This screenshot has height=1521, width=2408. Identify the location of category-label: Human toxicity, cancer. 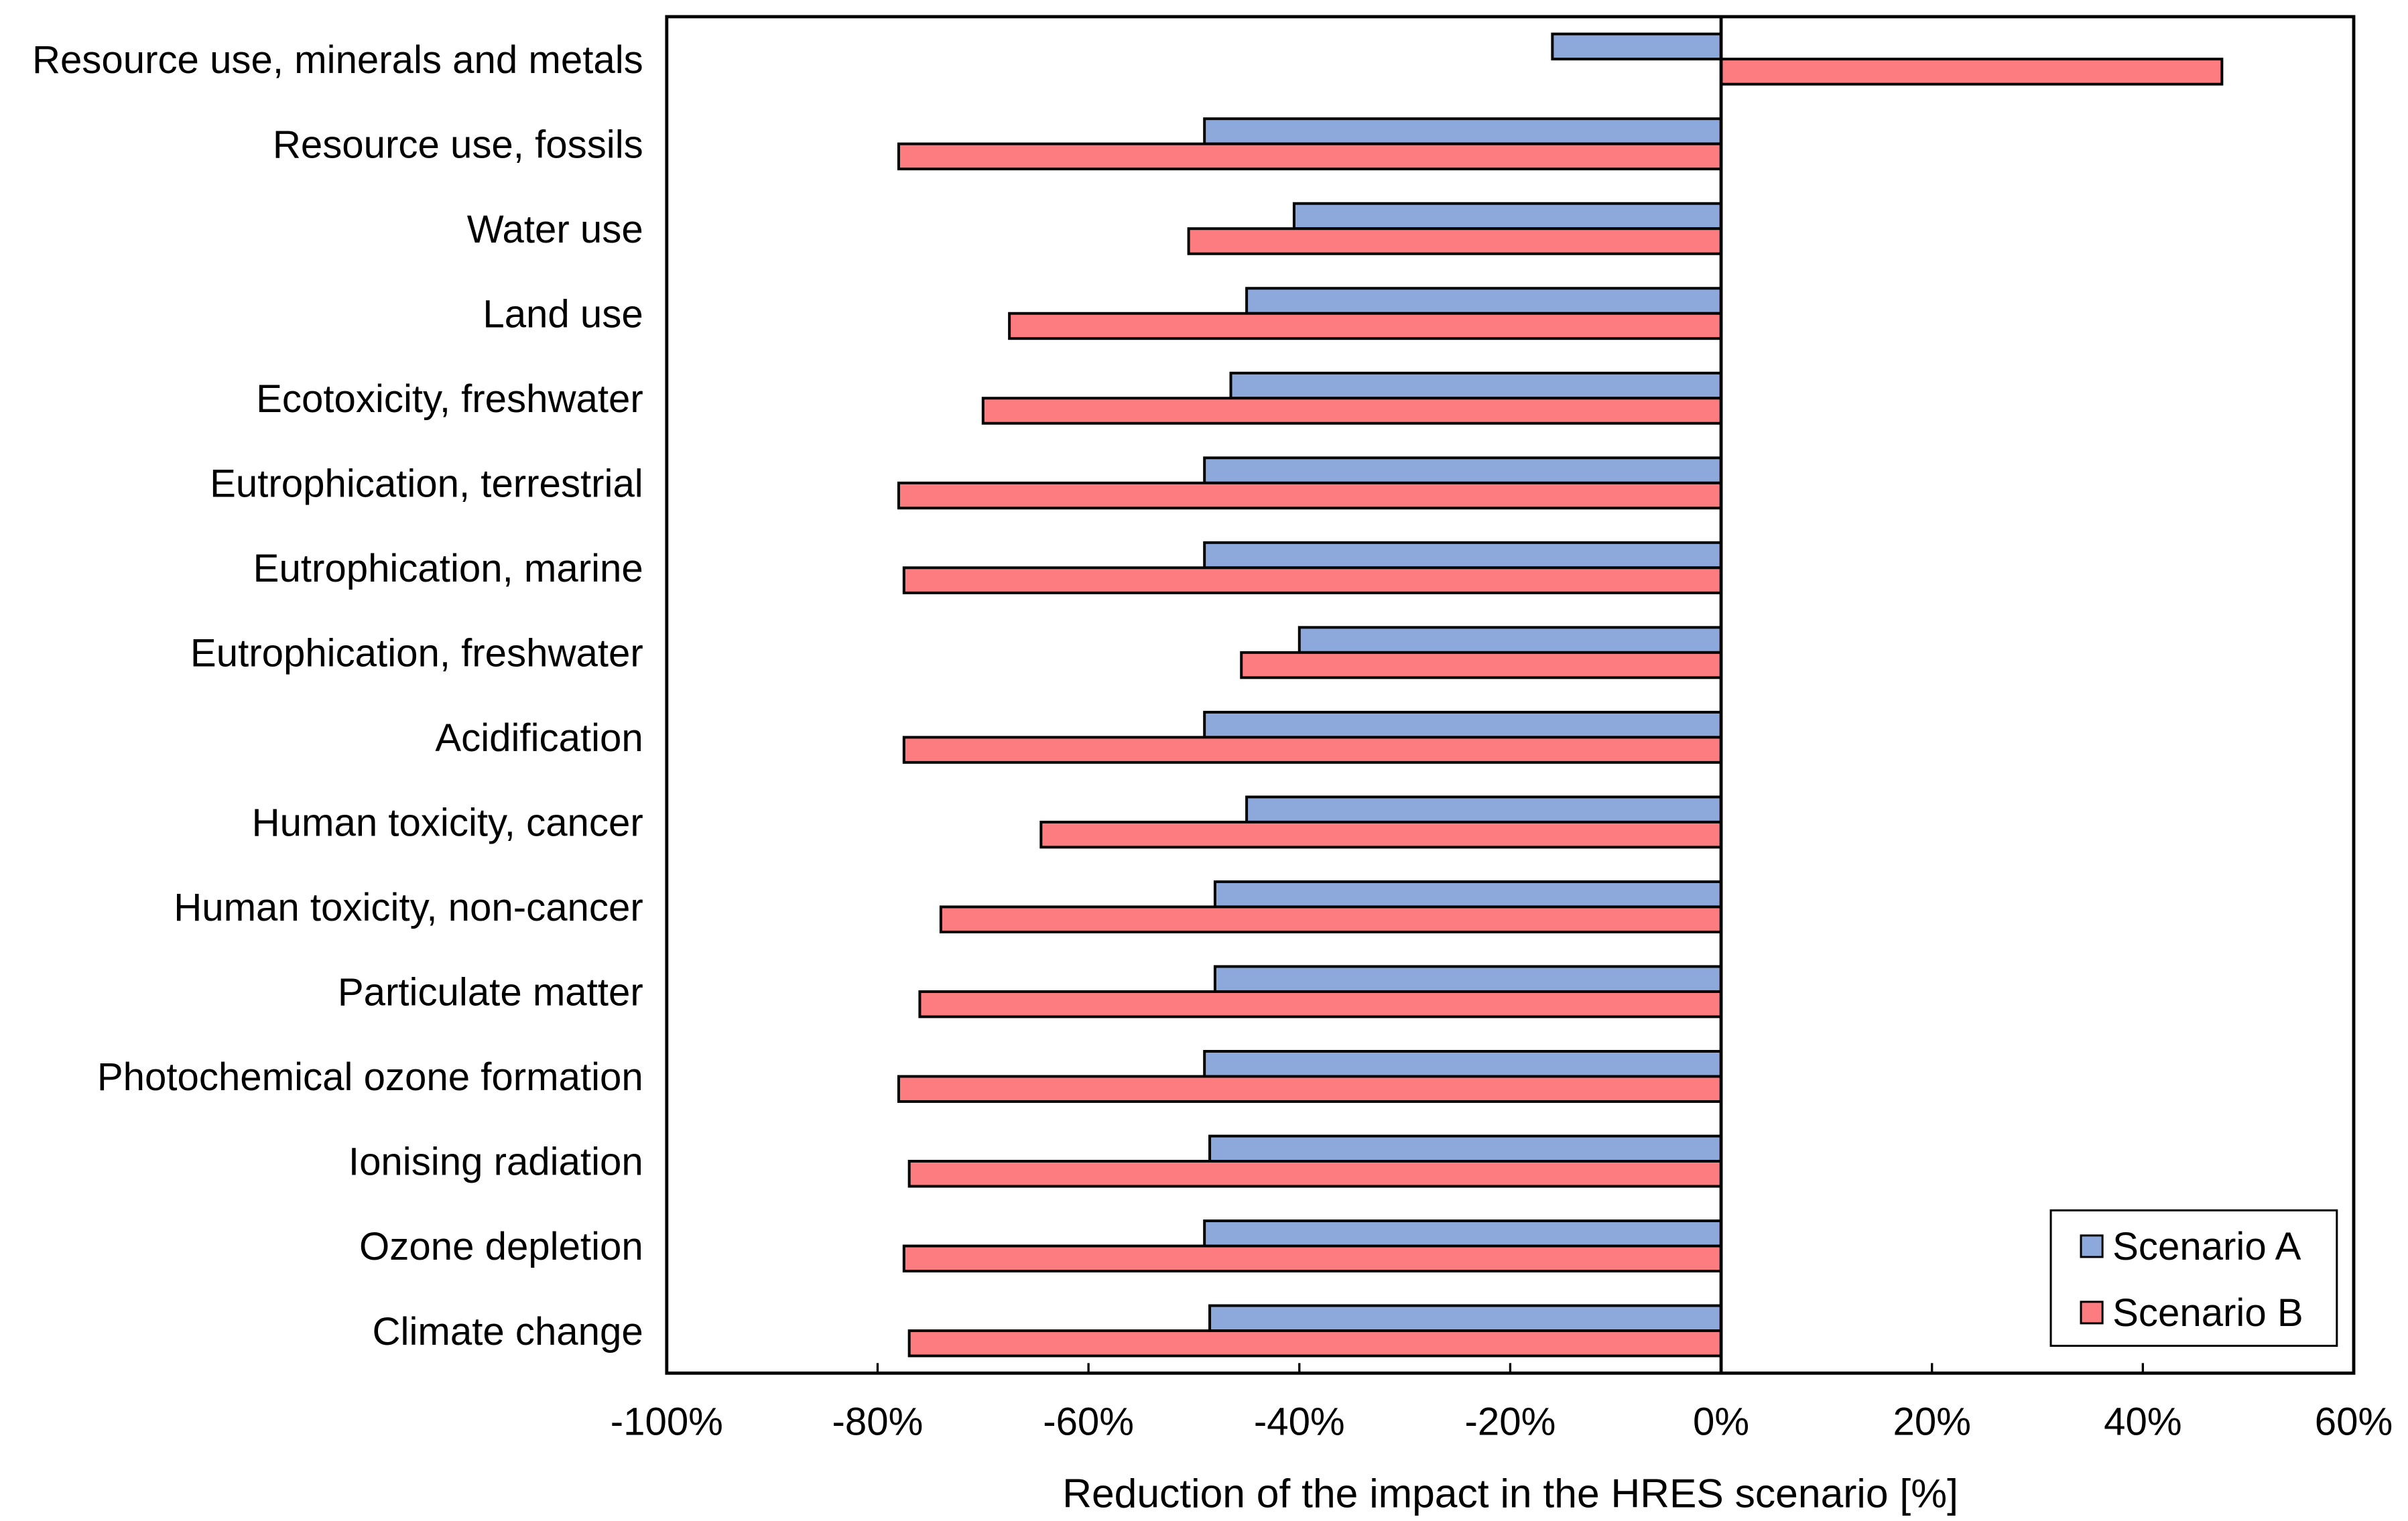
(447, 823).